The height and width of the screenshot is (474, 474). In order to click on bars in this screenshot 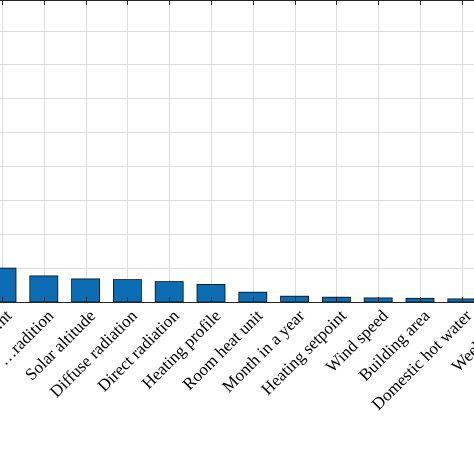, I will do `click(237, 285)`.